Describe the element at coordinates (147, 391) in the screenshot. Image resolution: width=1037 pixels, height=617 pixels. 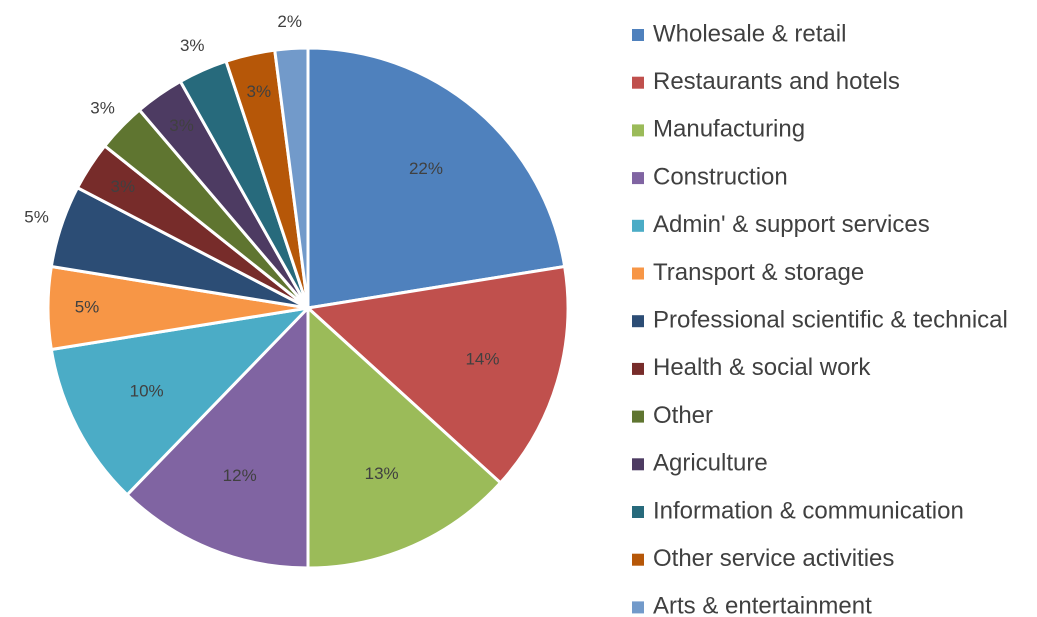
I see `data-label: 10%` at that location.